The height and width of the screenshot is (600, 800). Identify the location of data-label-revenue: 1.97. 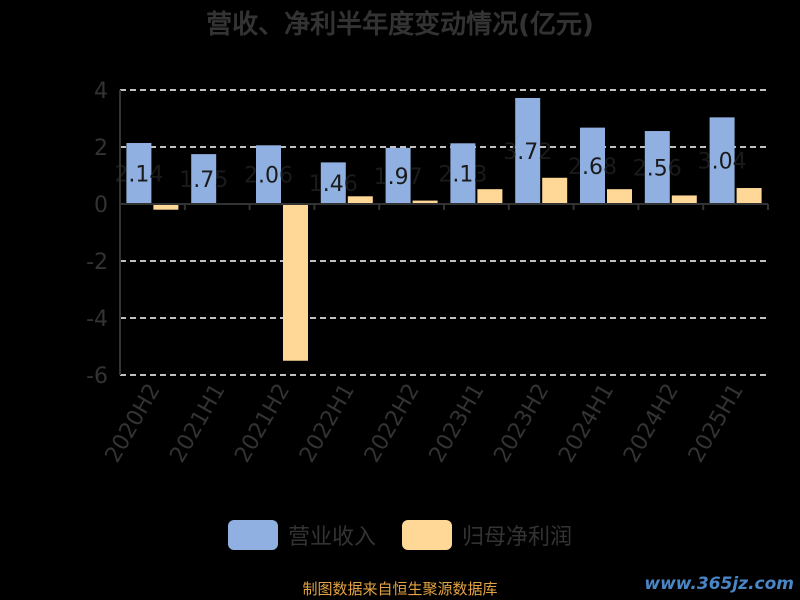
(398, 177).